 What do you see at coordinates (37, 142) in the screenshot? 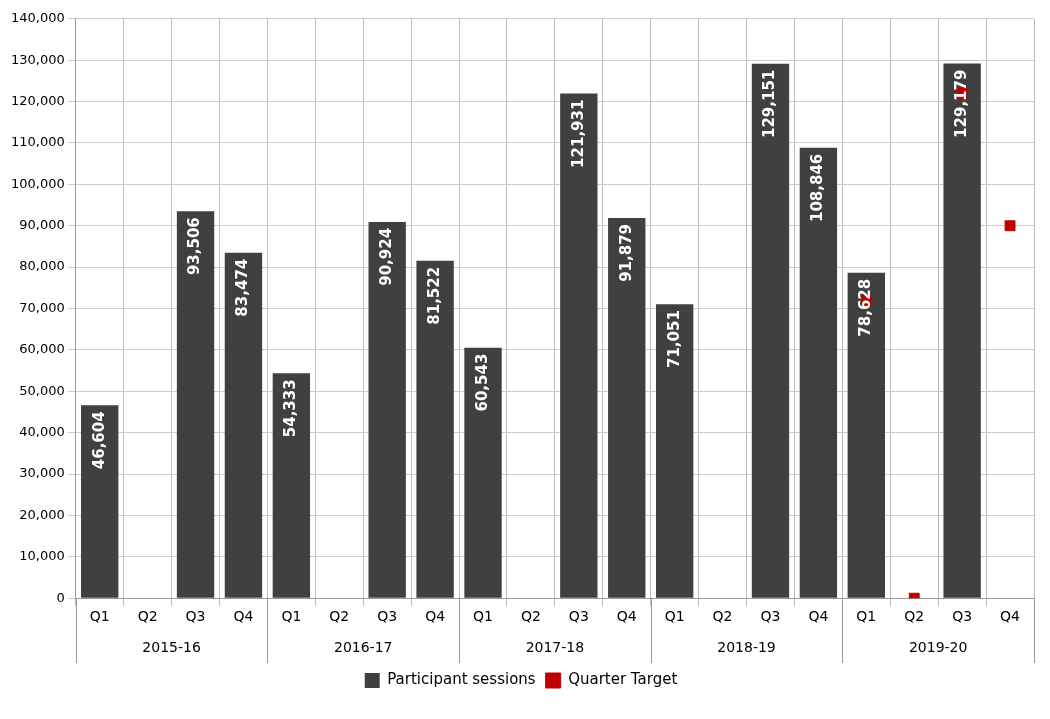
I see `y-tick-label: 110,000` at bounding box center [37, 142].